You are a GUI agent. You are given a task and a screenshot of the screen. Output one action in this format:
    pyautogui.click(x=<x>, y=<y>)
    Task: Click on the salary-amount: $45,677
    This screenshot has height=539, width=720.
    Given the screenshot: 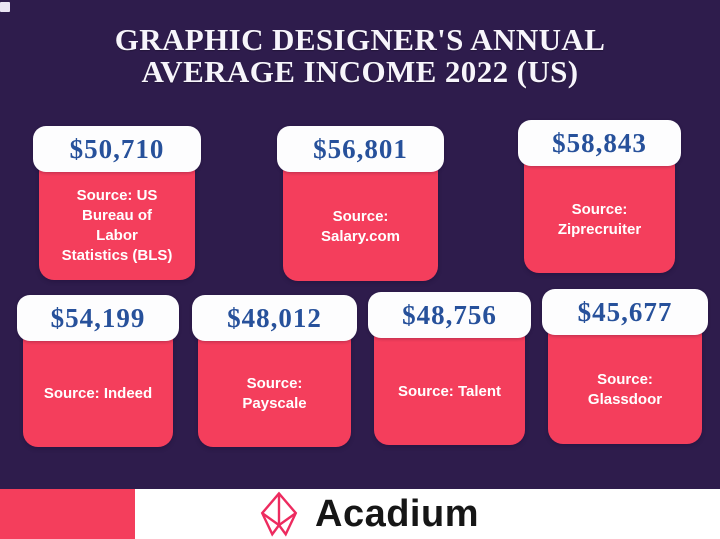 What is the action you would take?
    pyautogui.click(x=625, y=311)
    